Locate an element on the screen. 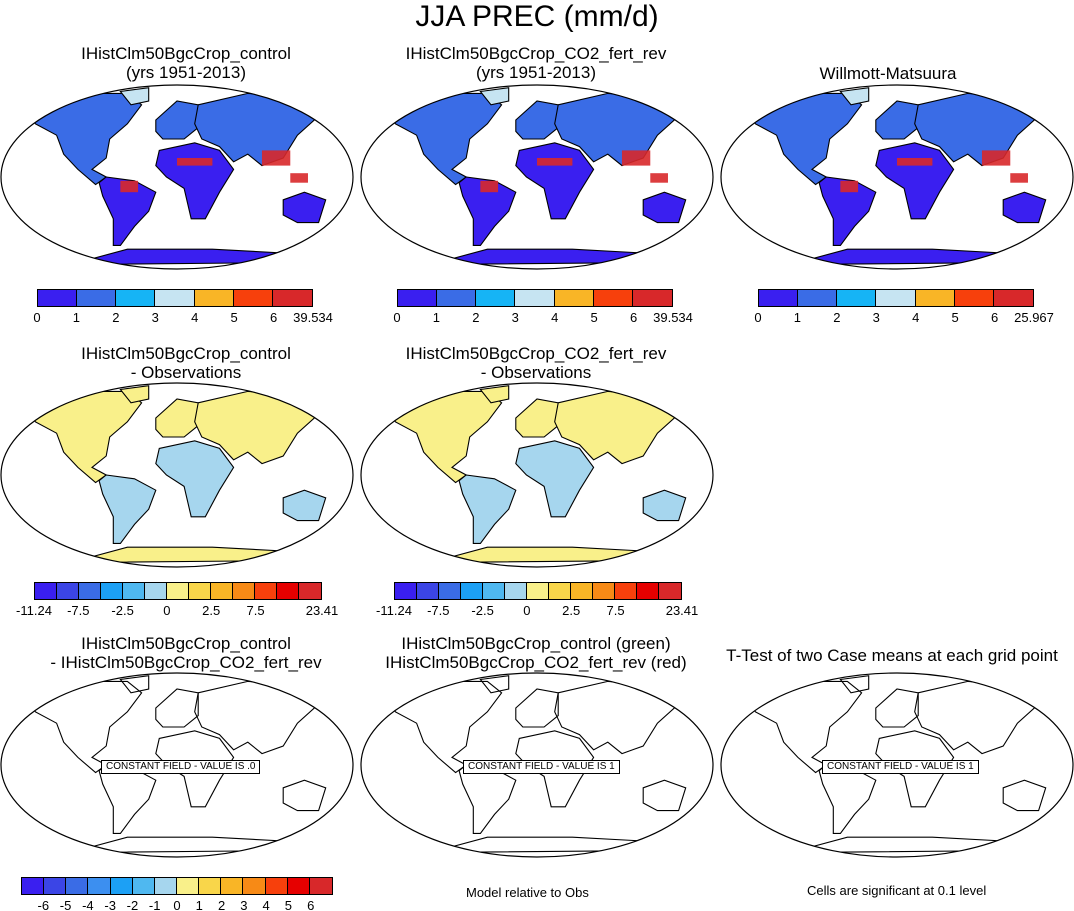 This screenshot has width=1074, height=911. constant-field-box-7: CONSTANT FIELD - VALUE IS 1 is located at coordinates (541, 767).